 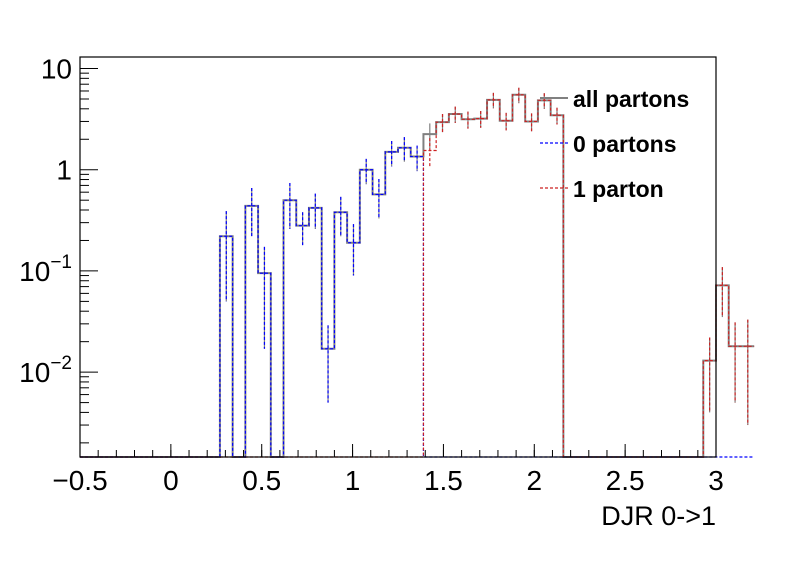 What do you see at coordinates (64, 170) in the screenshot?
I see `y-tick-label: 1` at bounding box center [64, 170].